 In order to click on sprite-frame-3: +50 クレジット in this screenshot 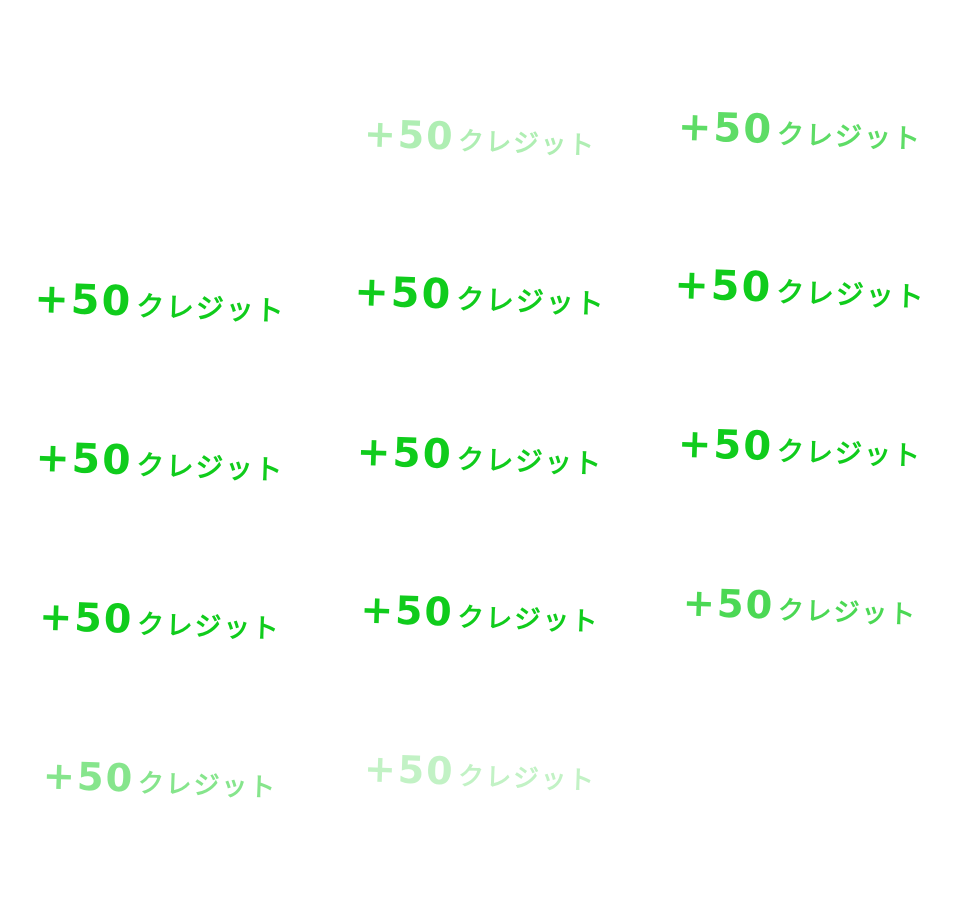, I will do `click(800, 131)`.